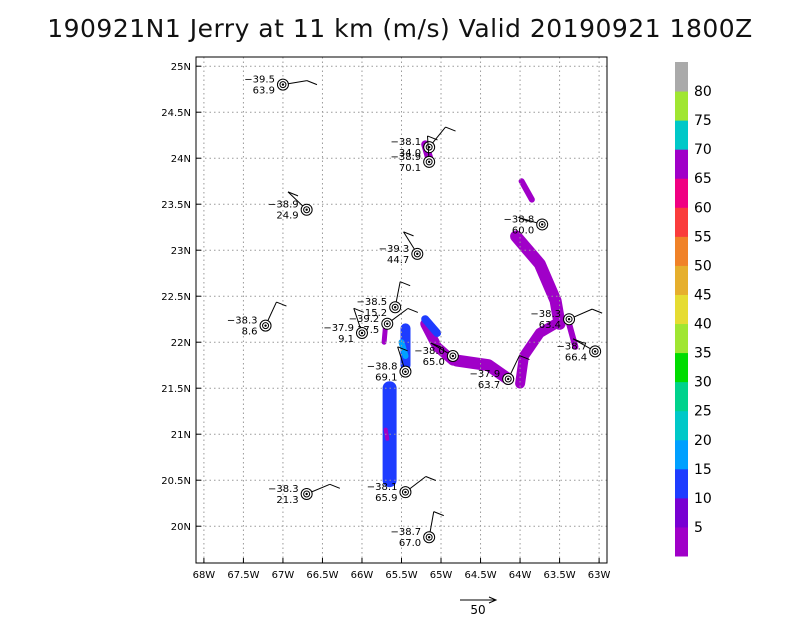 The image size is (800, 618). I want to click on x-tick-label: 68W, so click(204, 575).